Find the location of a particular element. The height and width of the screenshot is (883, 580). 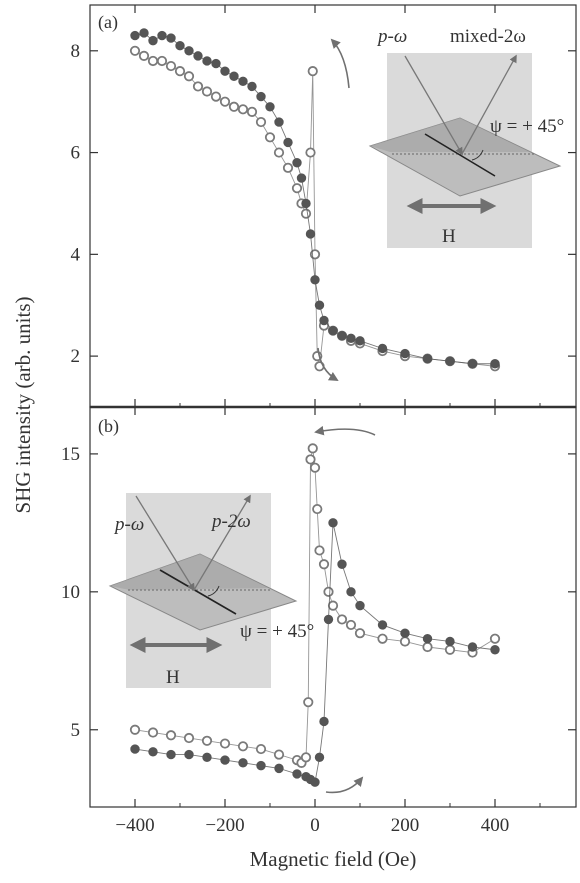

inset-b: p-ω p-2ω ψ = + 45° H is located at coordinates (211, 590).